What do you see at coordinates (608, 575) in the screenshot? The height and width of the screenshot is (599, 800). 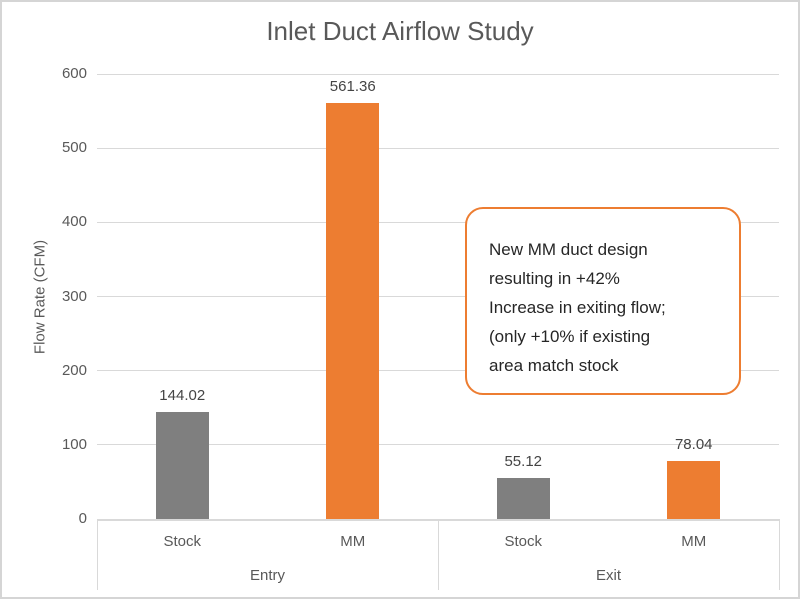 I see `group-tick-label: Exit` at bounding box center [608, 575].